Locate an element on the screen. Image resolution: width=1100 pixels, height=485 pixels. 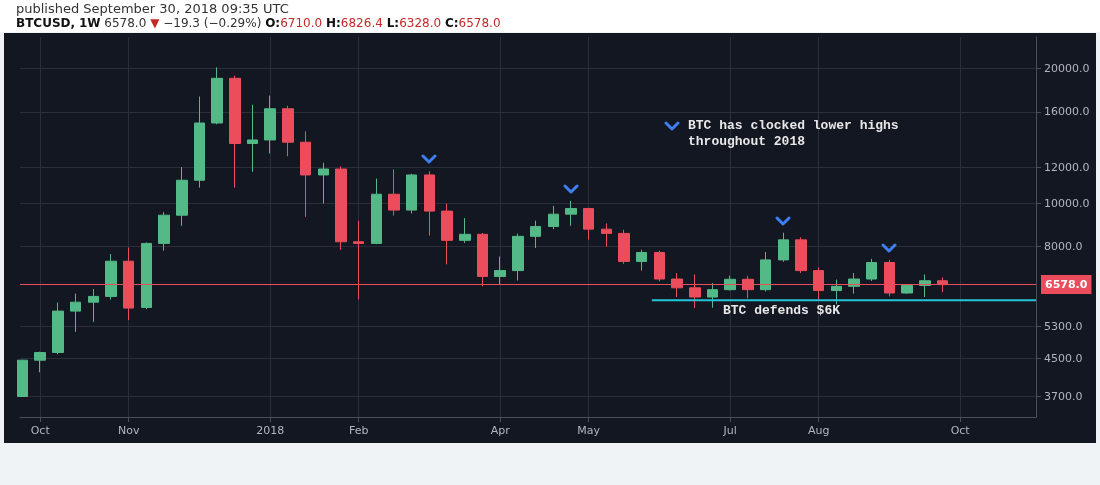
chart-title: published September 30, 2018 09:35 UTC is located at coordinates (152, 8).